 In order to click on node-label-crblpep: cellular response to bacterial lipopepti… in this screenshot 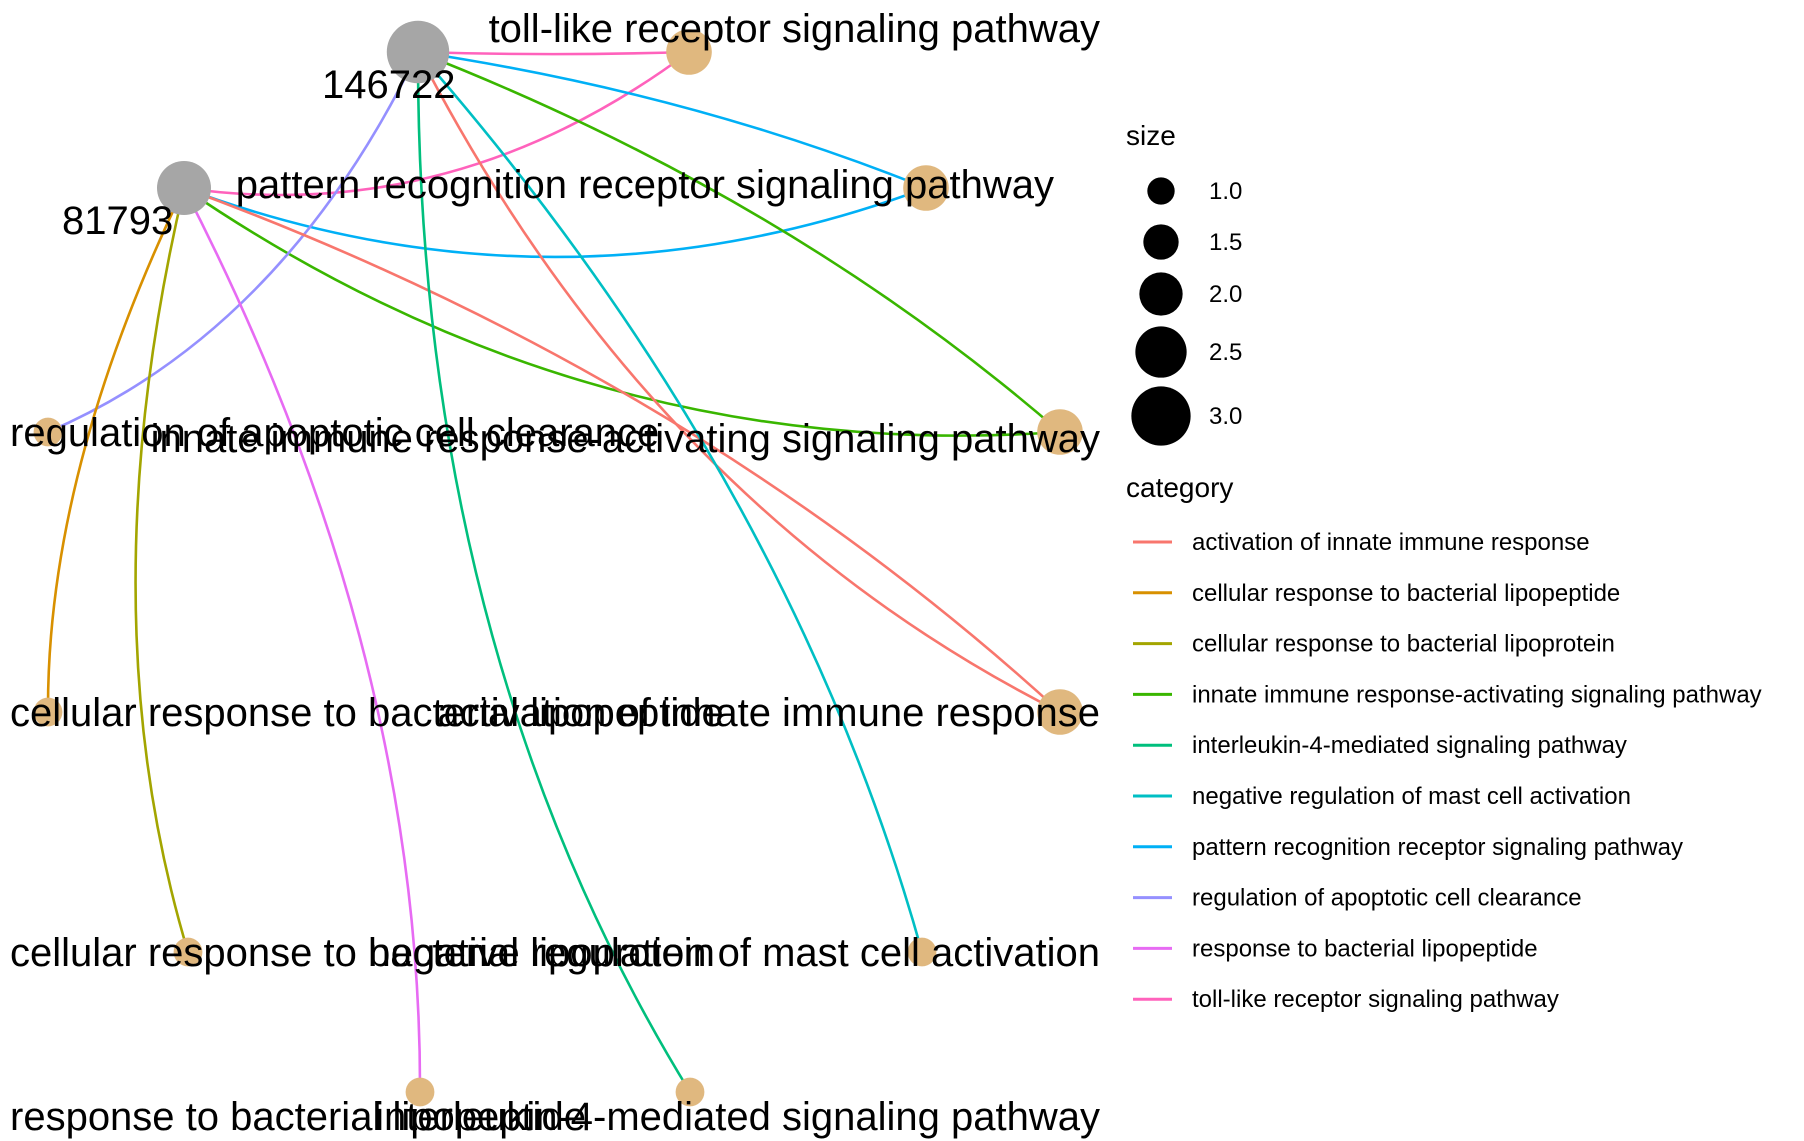, I will do `click(367, 713)`.